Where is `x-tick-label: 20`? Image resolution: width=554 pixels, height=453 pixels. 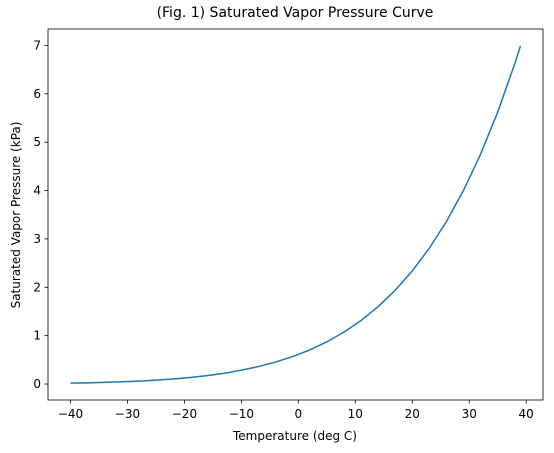
x-tick-label: 20 is located at coordinates (412, 414).